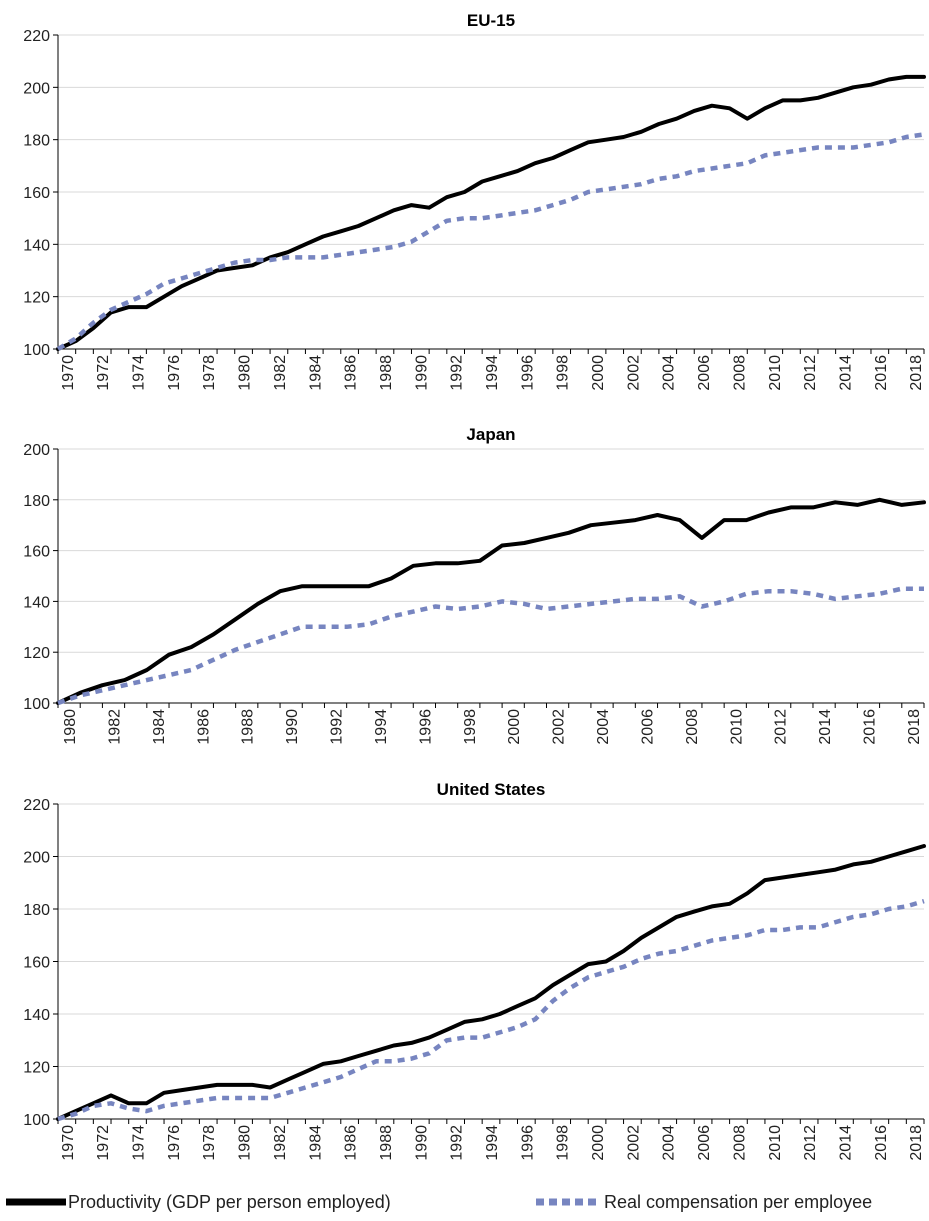  Describe the element at coordinates (491, 20) in the screenshot. I see `chart-title: EU-15` at that location.